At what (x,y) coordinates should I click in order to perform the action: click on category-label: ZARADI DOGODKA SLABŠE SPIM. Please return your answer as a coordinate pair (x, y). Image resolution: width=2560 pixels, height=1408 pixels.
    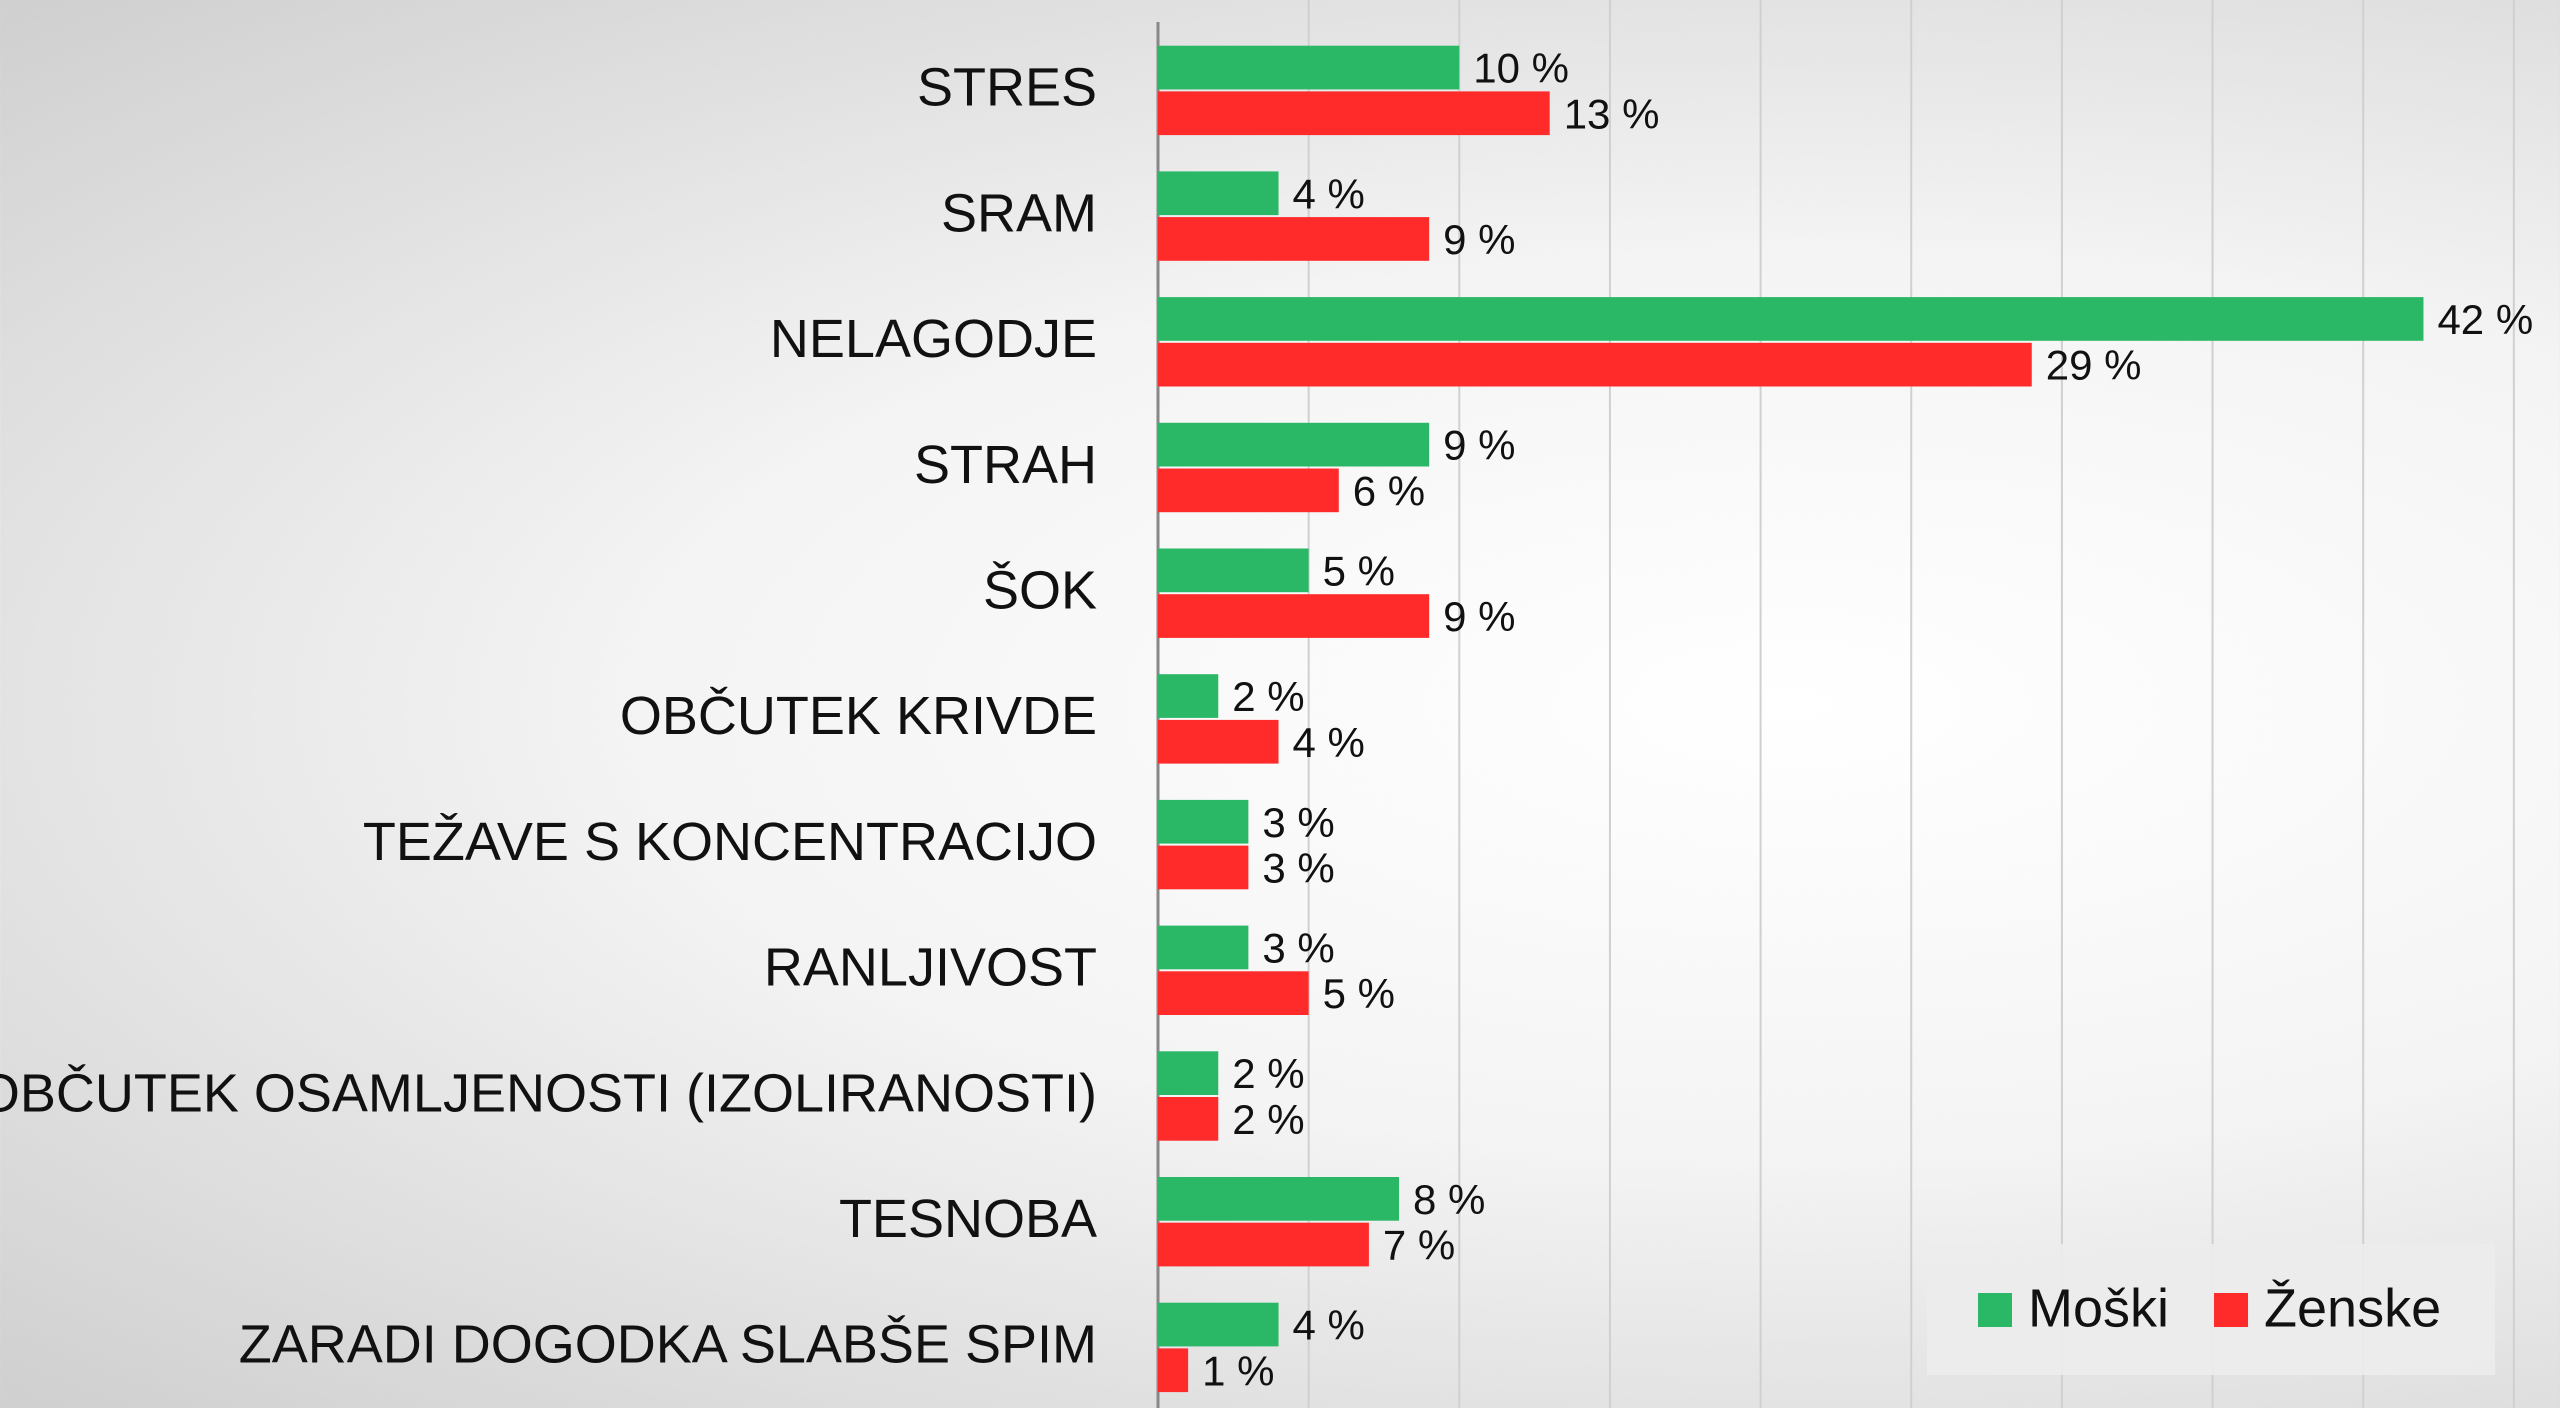
    Looking at the image, I should click on (668, 1345).